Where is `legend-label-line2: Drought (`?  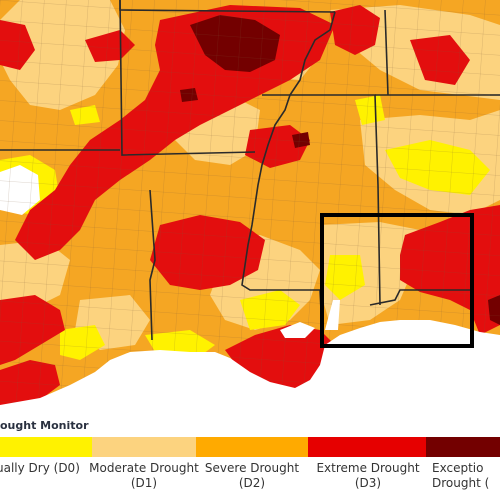 legend-label-line2: Drought ( is located at coordinates (461, 483).